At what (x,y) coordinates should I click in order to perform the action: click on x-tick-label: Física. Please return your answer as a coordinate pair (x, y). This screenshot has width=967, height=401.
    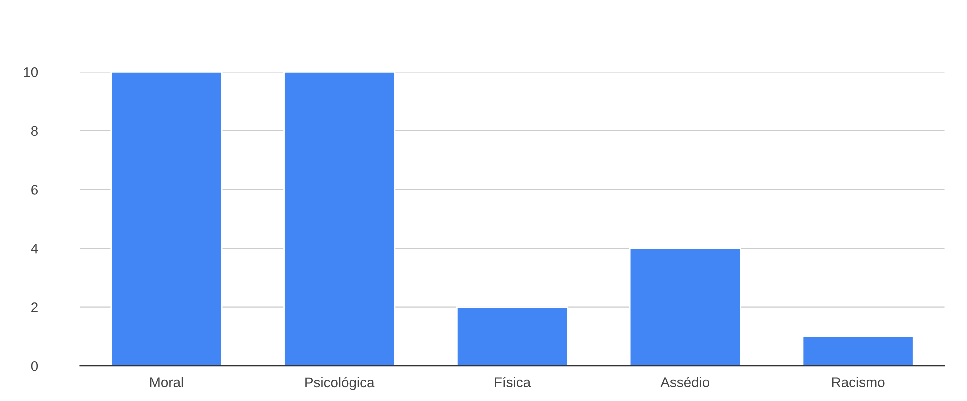
    Looking at the image, I should click on (513, 382).